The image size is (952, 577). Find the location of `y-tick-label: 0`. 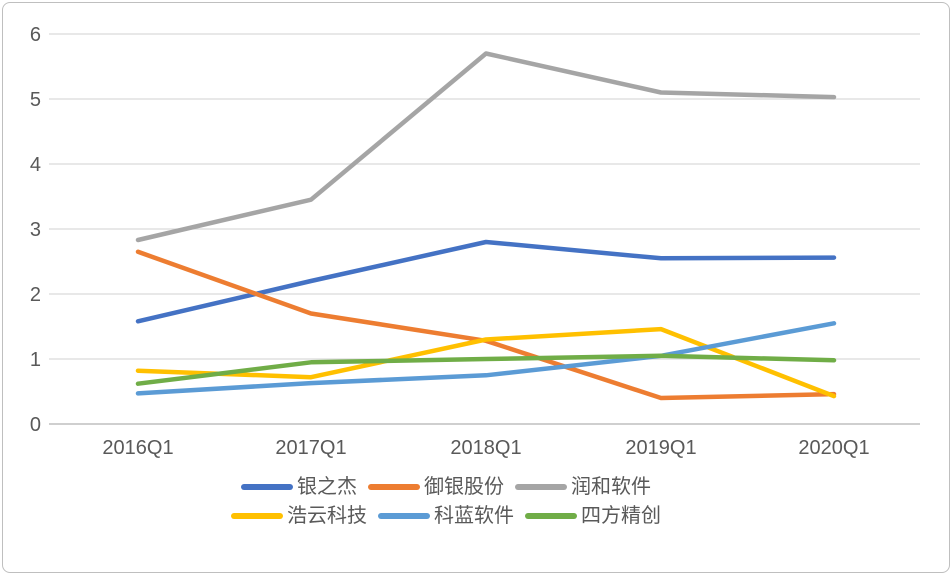

y-tick-label: 0 is located at coordinates (35, 425).